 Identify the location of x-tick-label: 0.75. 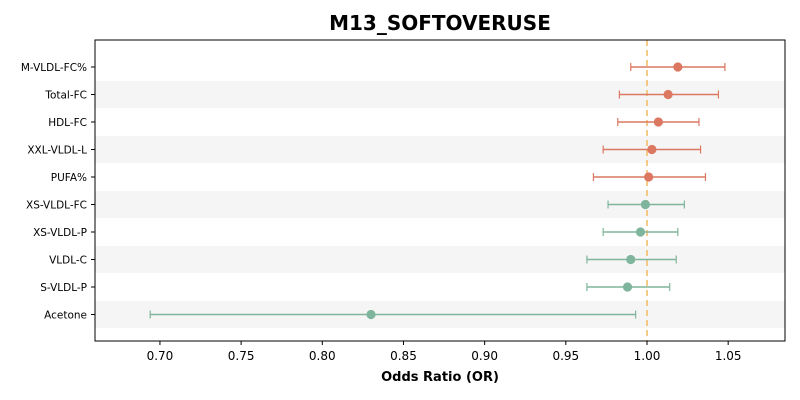
(241, 356).